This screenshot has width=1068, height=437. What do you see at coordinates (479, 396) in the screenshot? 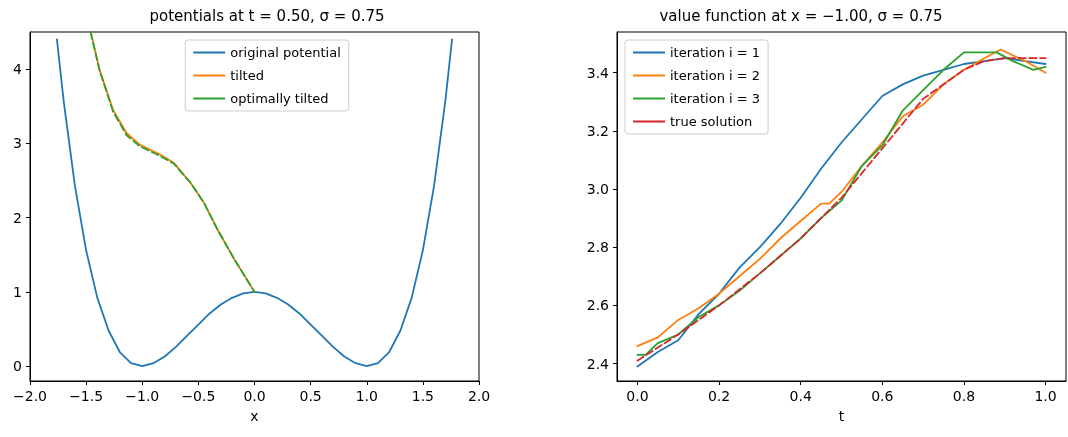
I see `x-tick-label: 2.0` at bounding box center [479, 396].